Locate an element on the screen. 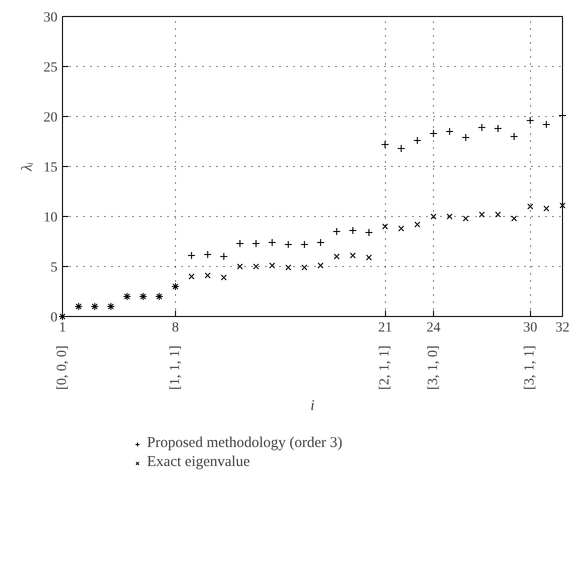 This screenshot has width=588, height=562. x-axis-title: i is located at coordinates (312, 406).